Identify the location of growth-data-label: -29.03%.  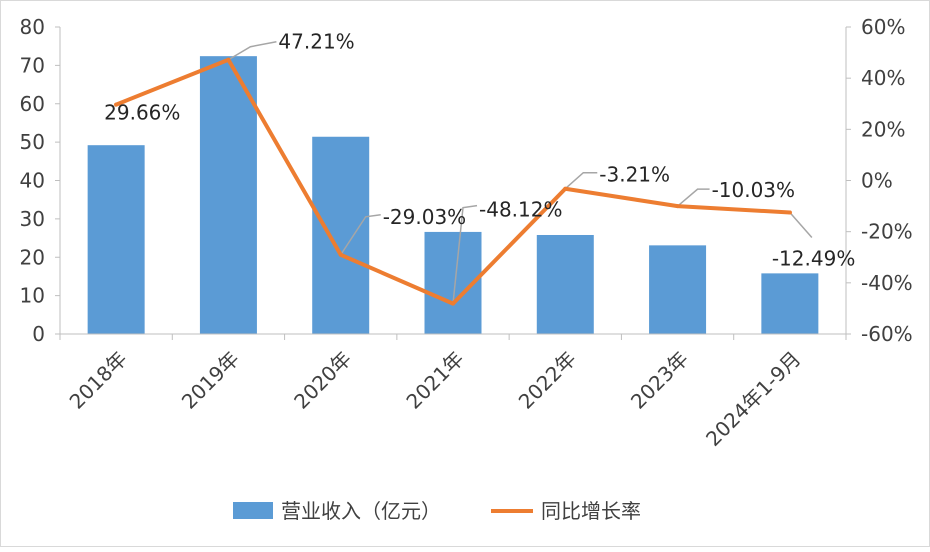
(424, 217).